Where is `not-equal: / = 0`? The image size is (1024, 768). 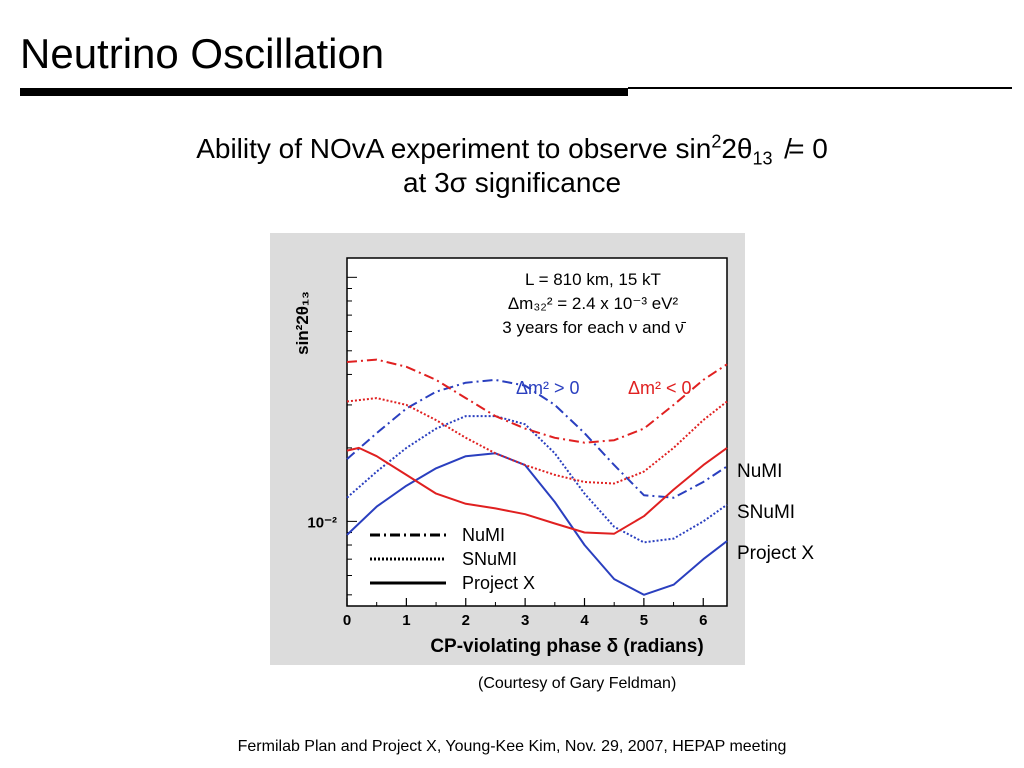 not-equal: / = 0 is located at coordinates (806, 149).